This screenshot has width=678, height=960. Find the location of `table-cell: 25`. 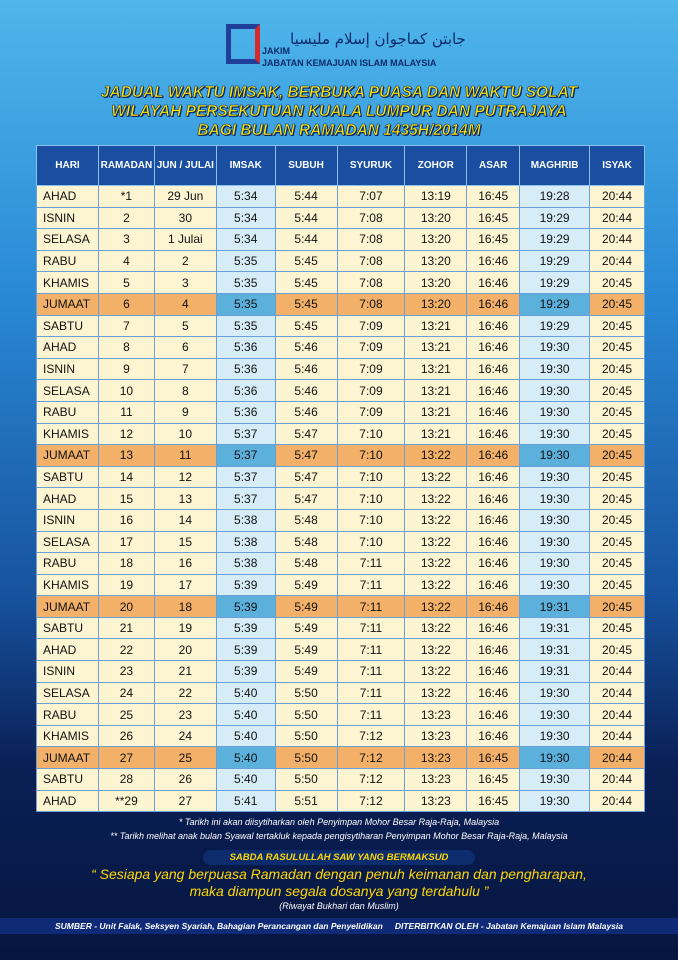

table-cell: 25 is located at coordinates (126, 714).